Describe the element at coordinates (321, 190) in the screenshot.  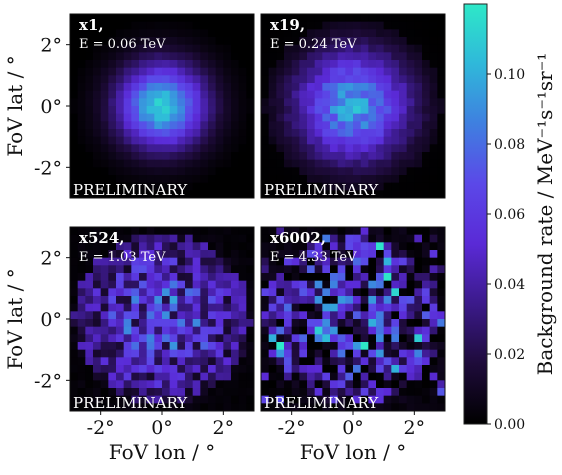
I see `preliminary-watermark: PRELIMINARY` at that location.